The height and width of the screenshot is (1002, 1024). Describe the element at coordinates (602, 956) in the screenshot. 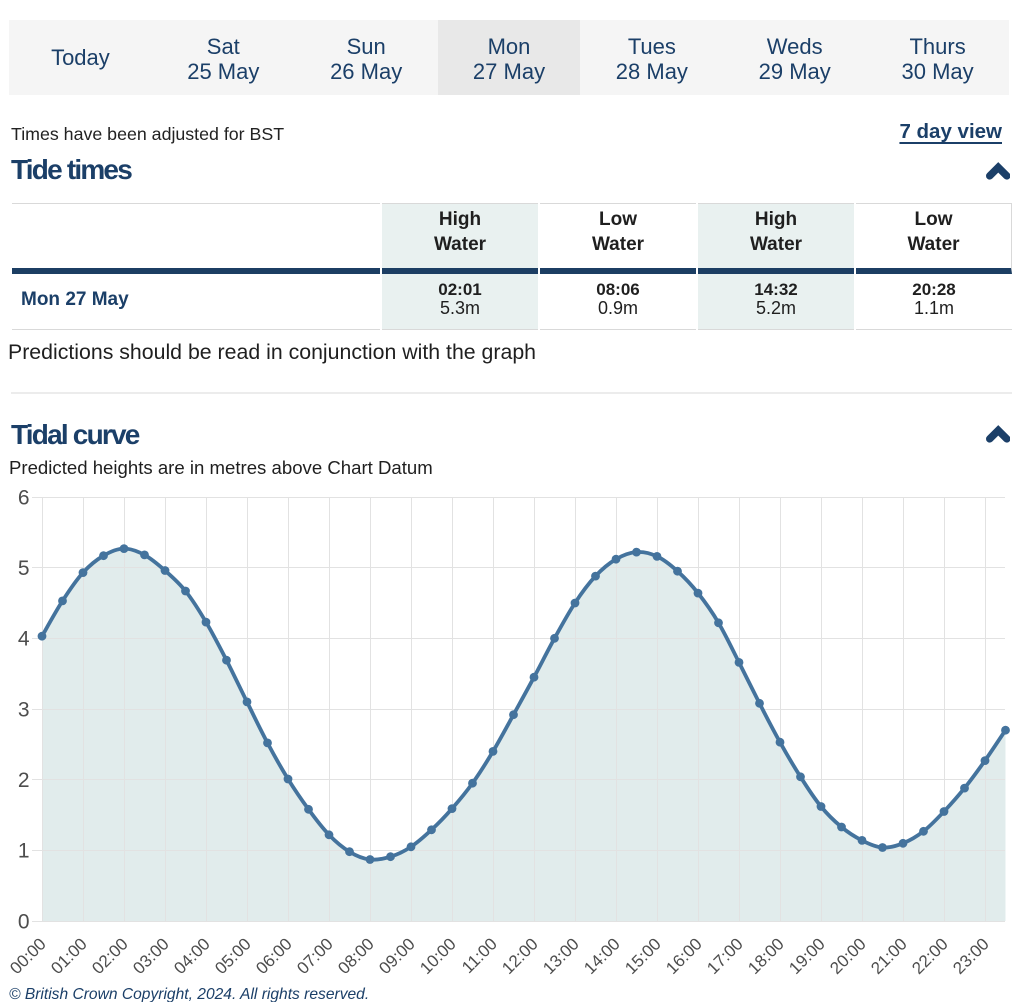

I see `svg-text: 14:00` at that location.